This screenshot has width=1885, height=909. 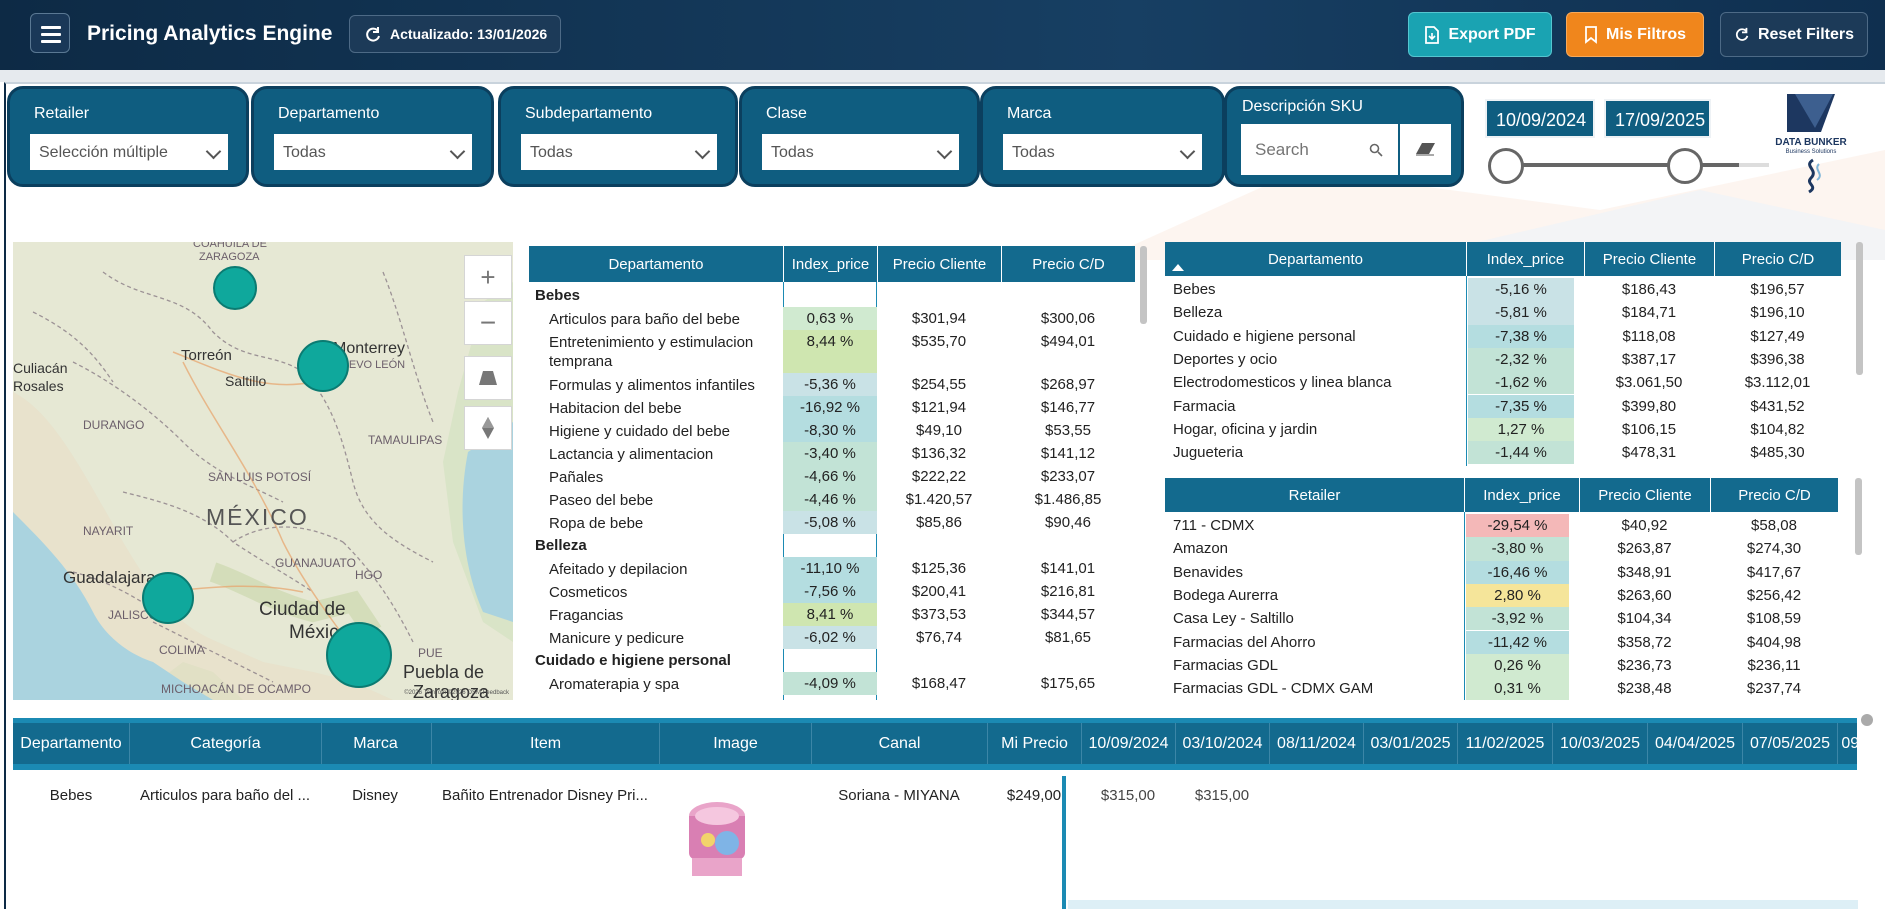 What do you see at coordinates (832, 614) in the screenshot?
I see `table-row: Fragancias 8,41 % $373,53 $344,57` at bounding box center [832, 614].